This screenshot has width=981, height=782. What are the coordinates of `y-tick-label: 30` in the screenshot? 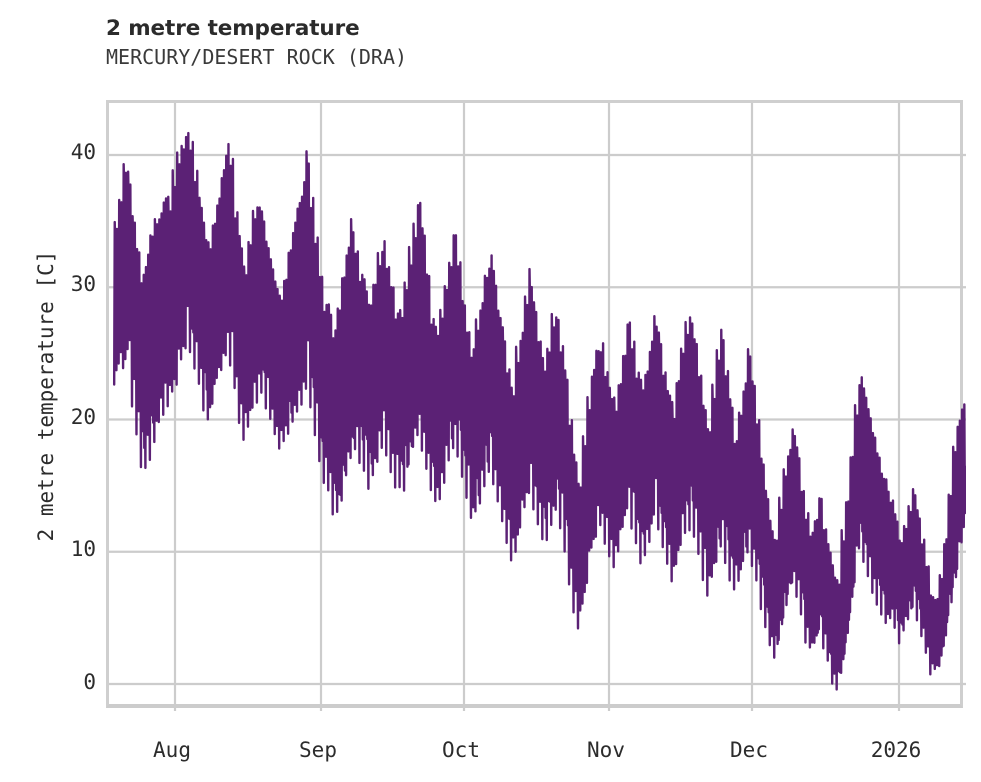 It's located at (83, 284).